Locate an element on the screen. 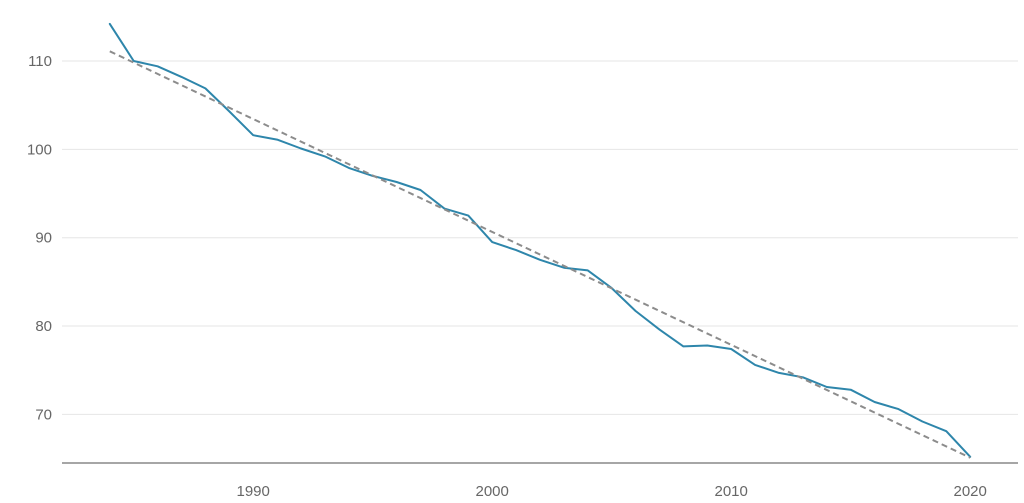  y-axis-tick-labels: 70 80 90 100 110 is located at coordinates (39, 238).